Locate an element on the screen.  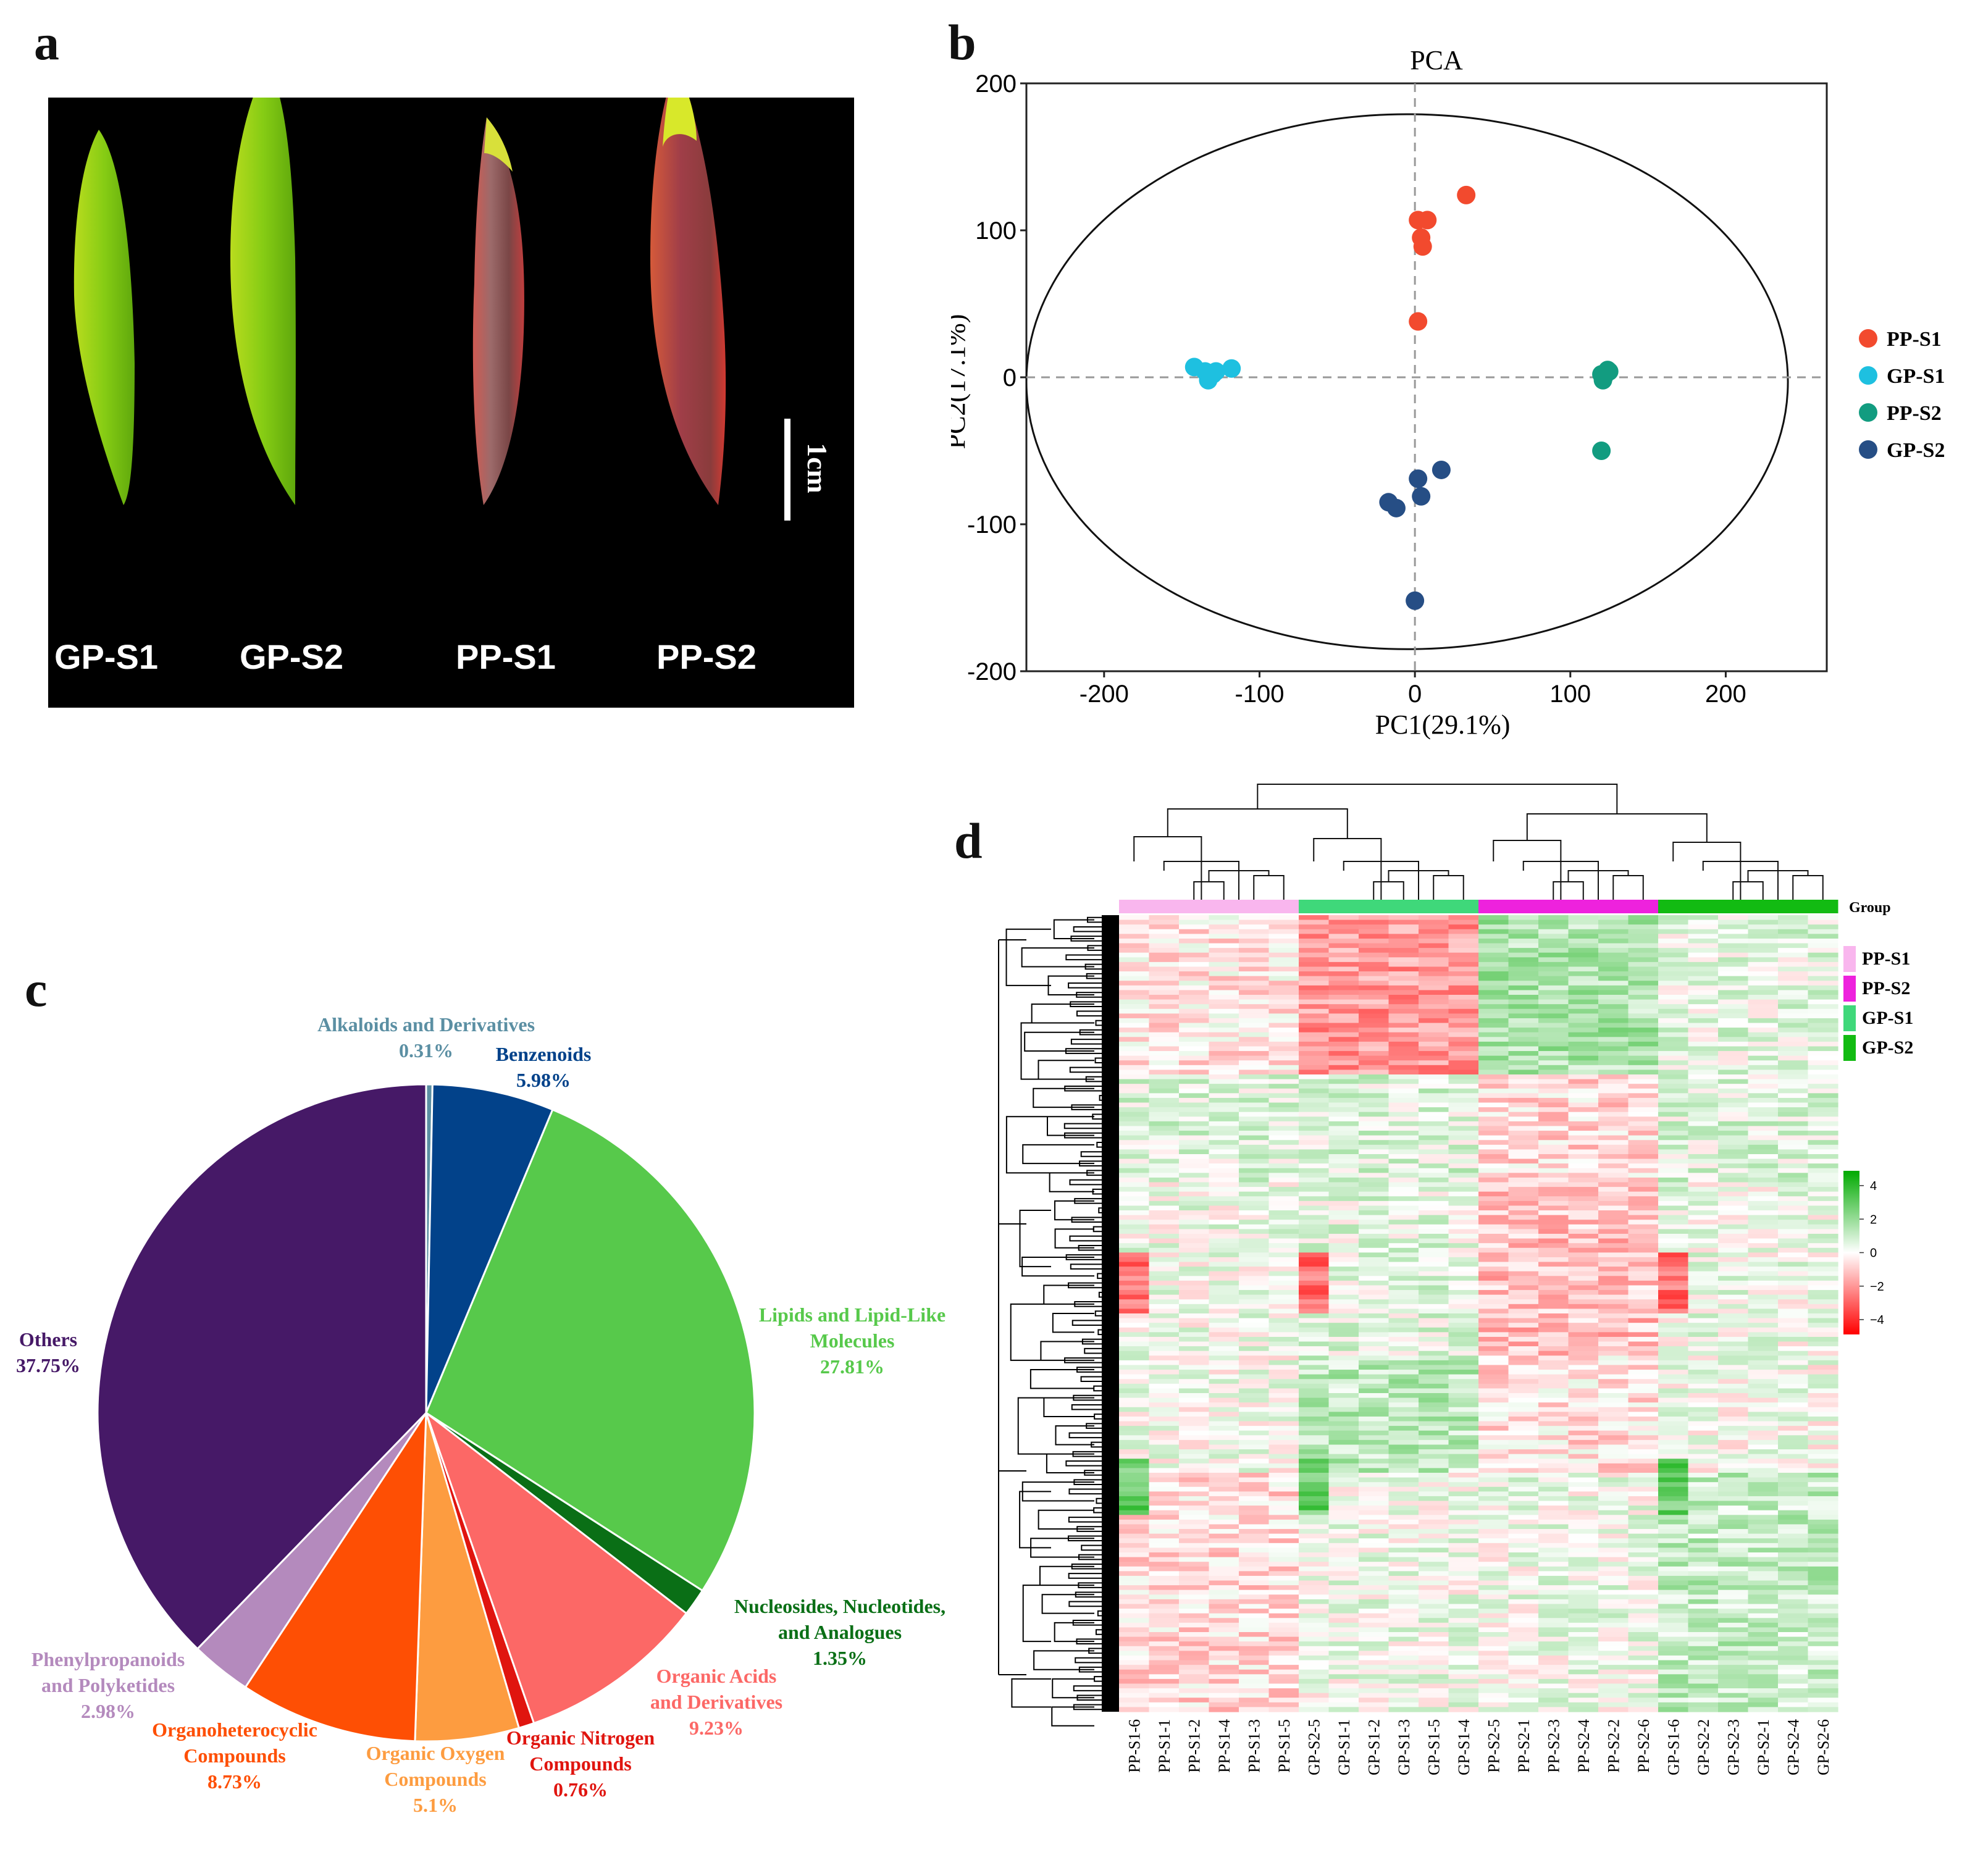
group-legend-label-pp-s2: PP-S2 is located at coordinates (1886, 988).